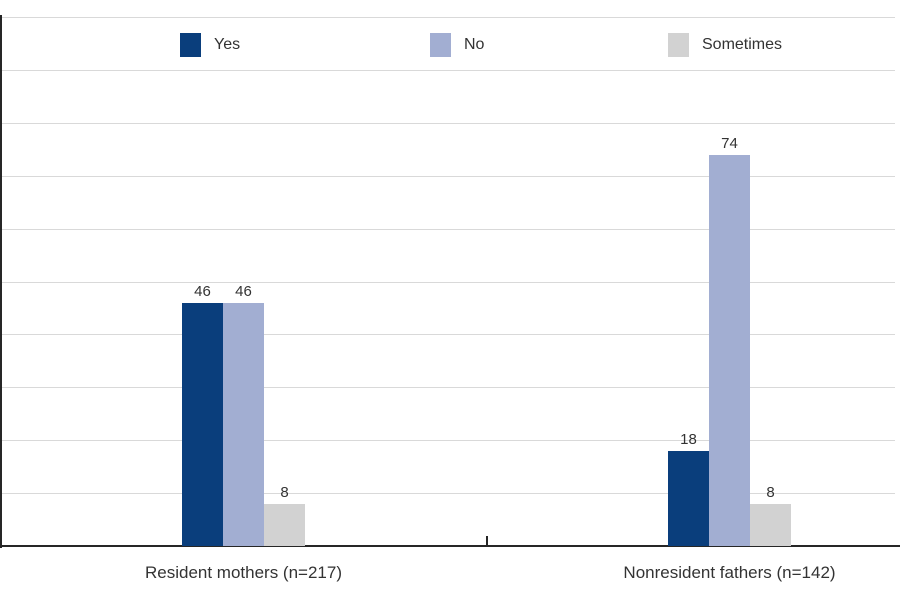  What do you see at coordinates (202, 424) in the screenshot?
I see `bar-yes-group1` at bounding box center [202, 424].